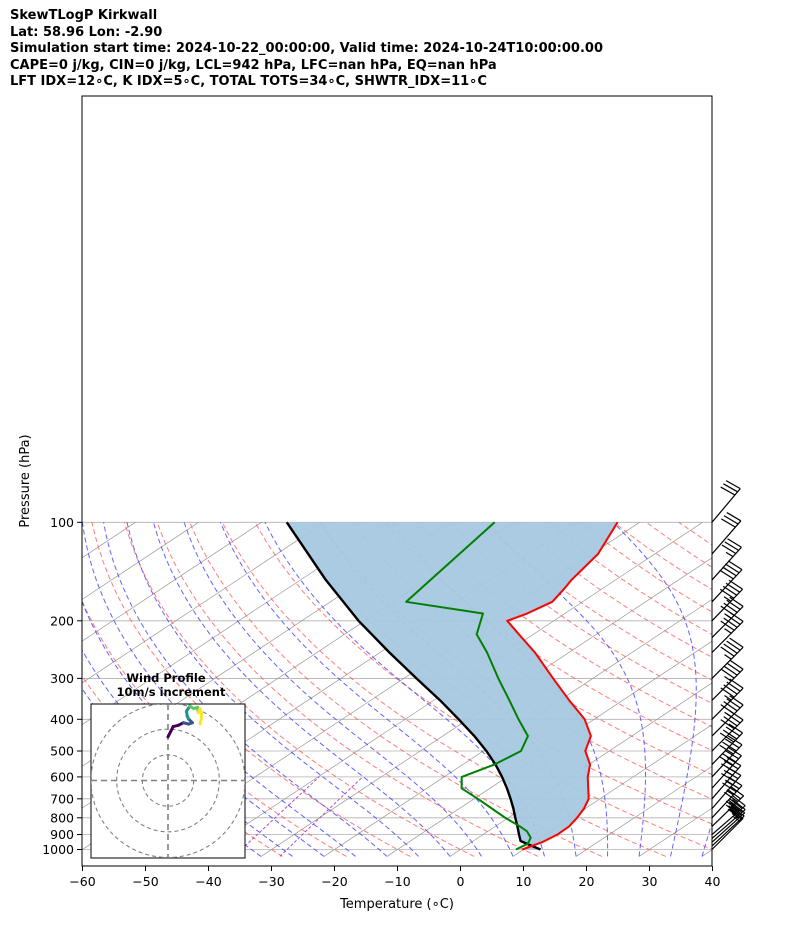  Describe the element at coordinates (650, 881) in the screenshot. I see `x-tick-label: 30` at that location.